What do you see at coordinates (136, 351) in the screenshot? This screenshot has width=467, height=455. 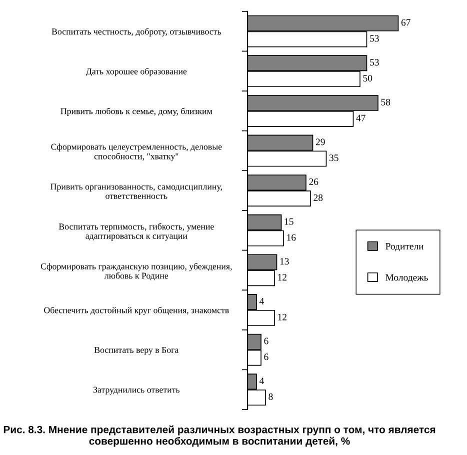 I see `y-tick-label: Воспитать веру в Бога` at bounding box center [136, 351].